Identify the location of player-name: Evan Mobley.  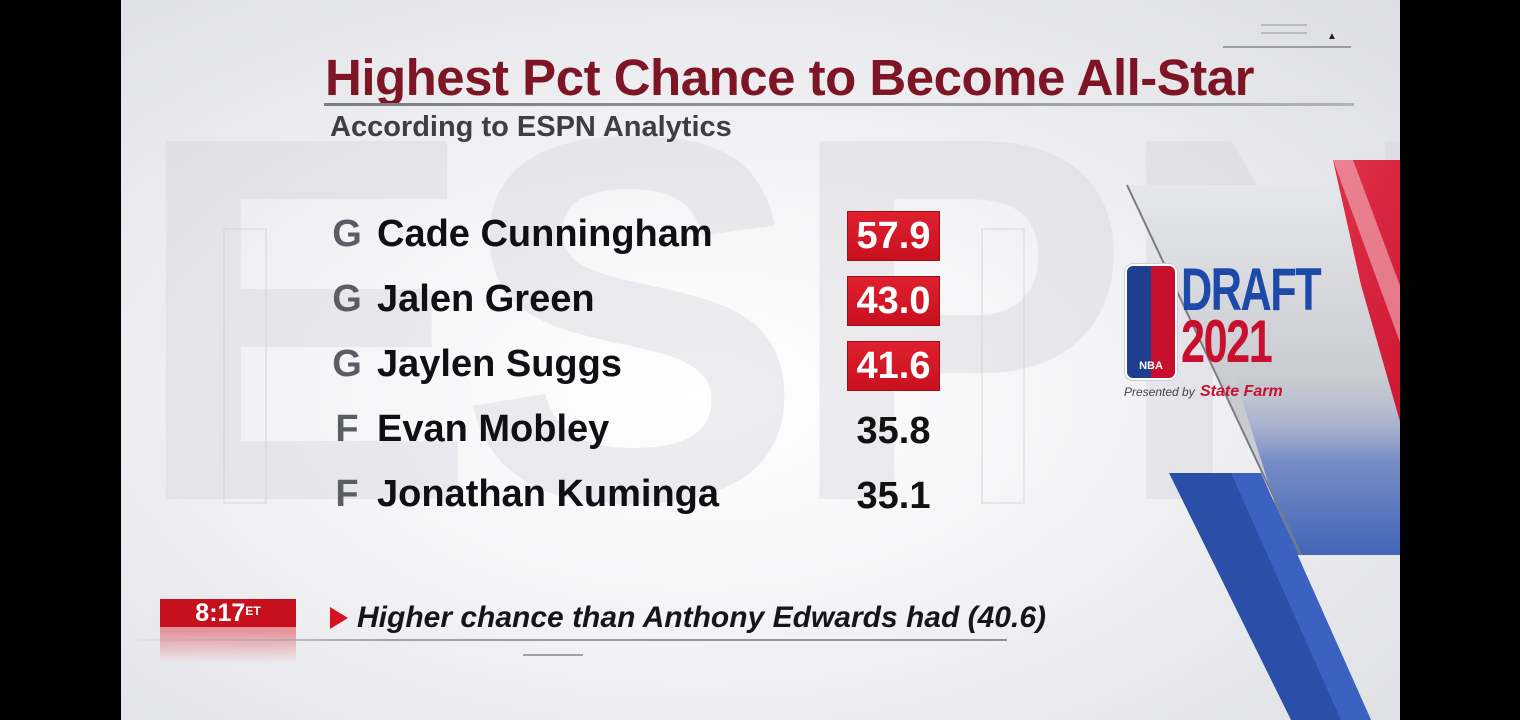
(493, 429).